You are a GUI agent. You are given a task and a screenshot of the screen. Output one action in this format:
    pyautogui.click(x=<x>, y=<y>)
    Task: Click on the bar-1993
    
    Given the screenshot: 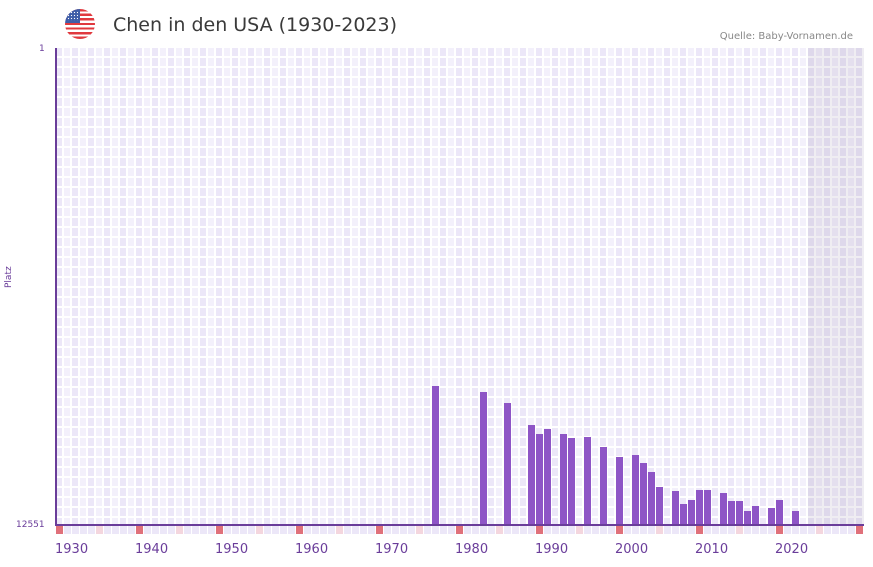 What is the action you would take?
    pyautogui.click(x=563, y=479)
    